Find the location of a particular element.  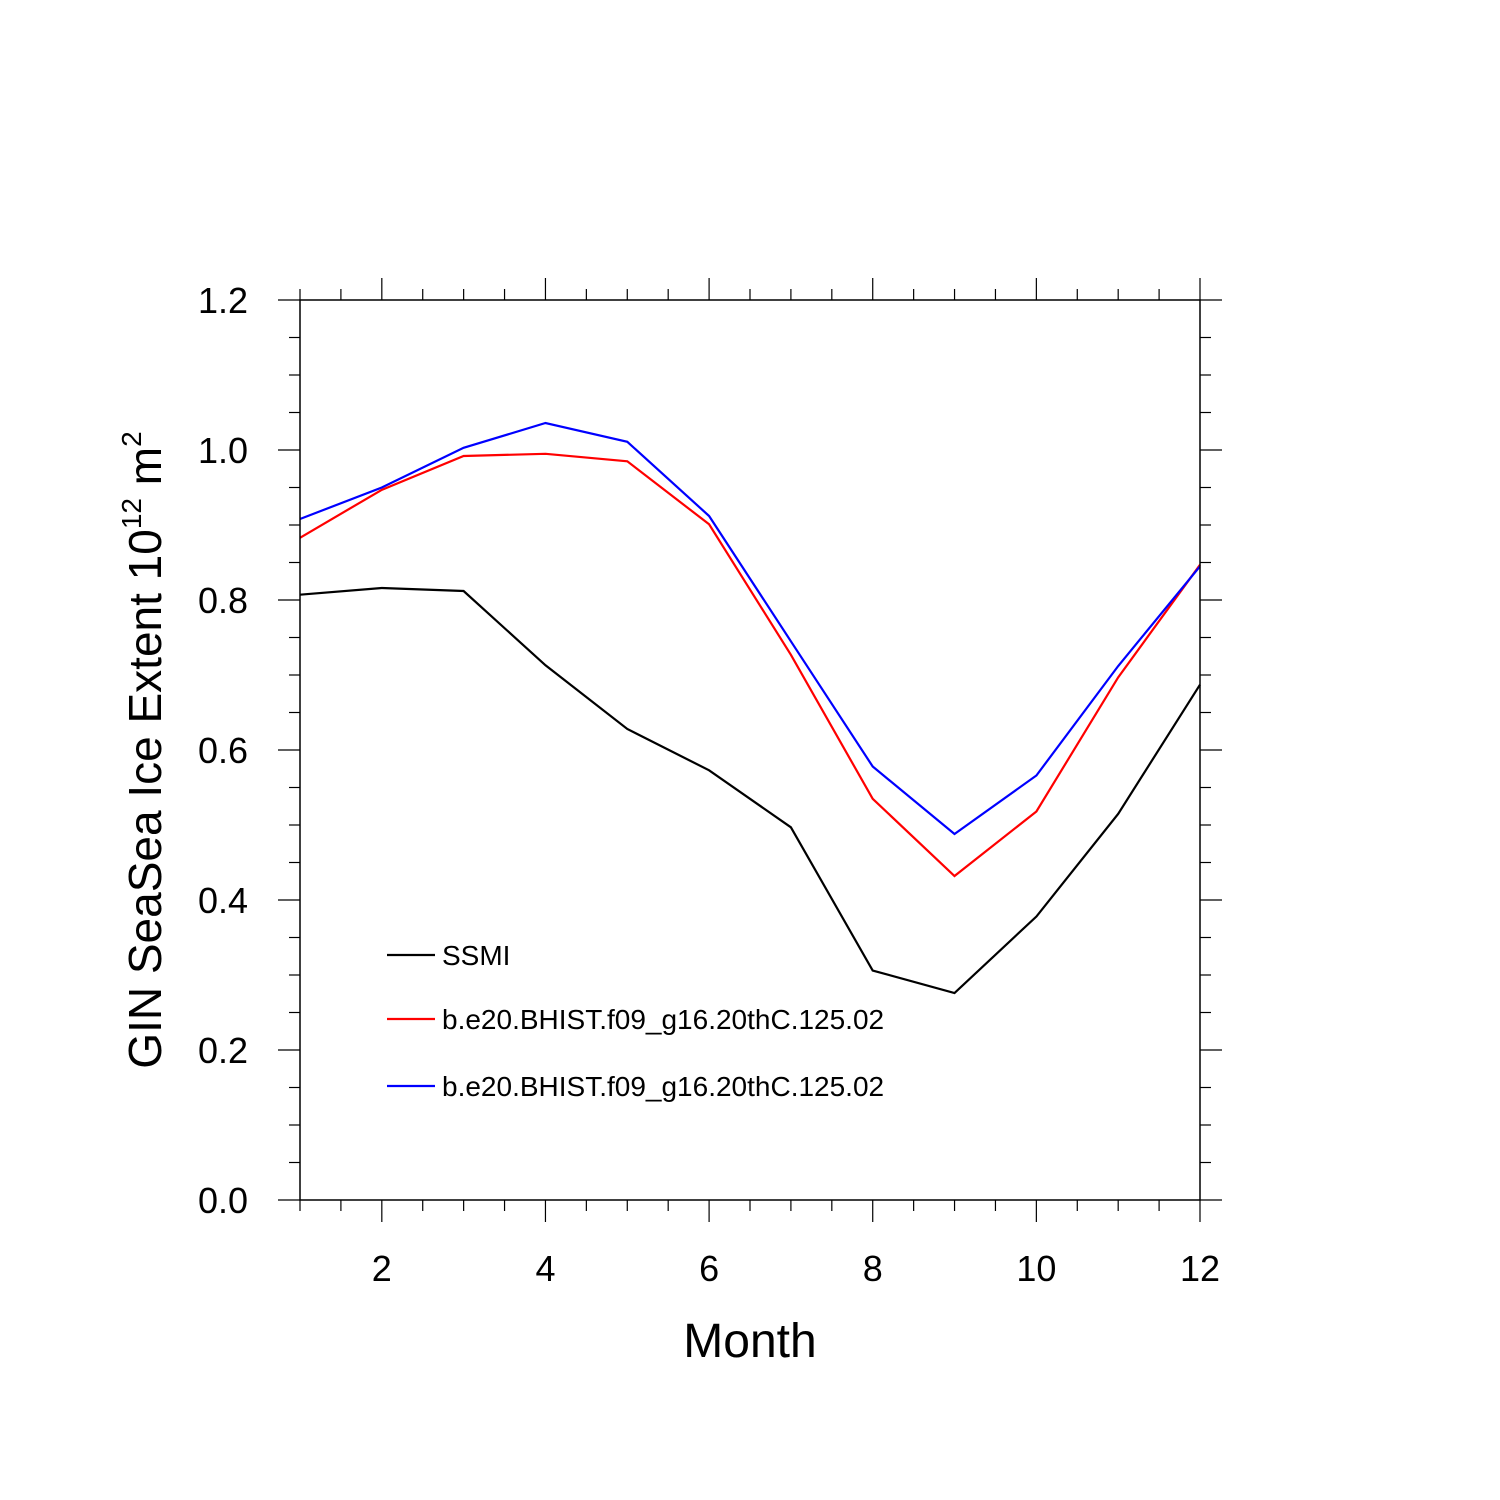

legend-label-1: SSMI is located at coordinates (476, 955).